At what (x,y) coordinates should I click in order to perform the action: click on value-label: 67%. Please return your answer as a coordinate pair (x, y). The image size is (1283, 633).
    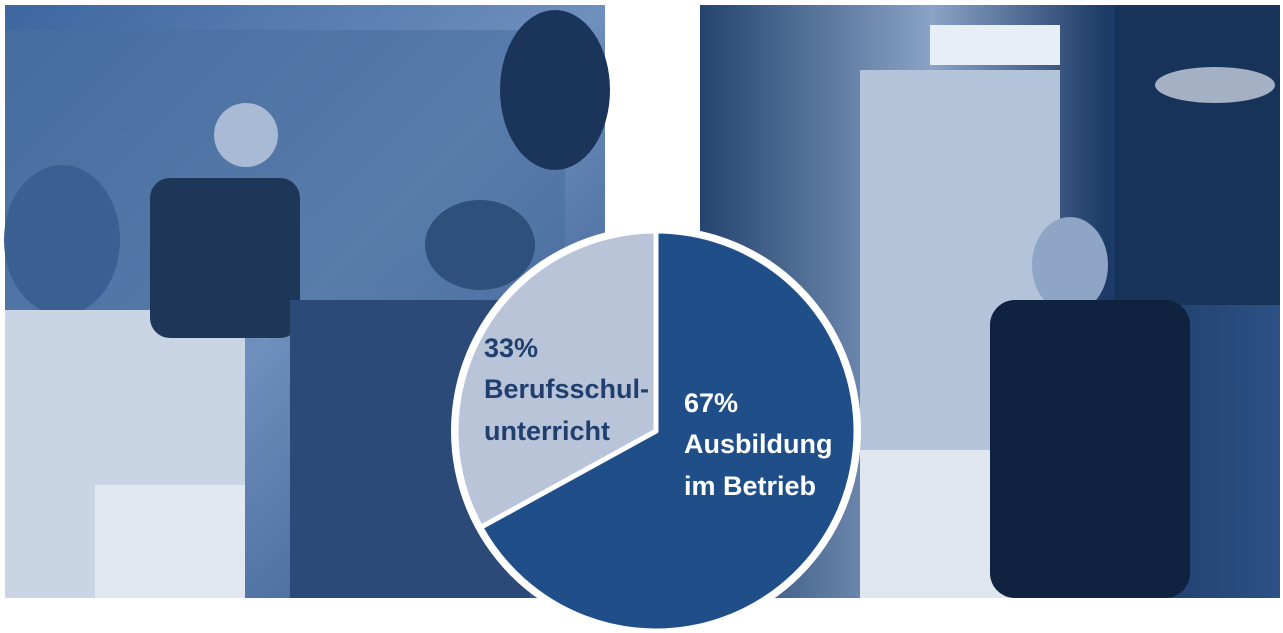
    Looking at the image, I should click on (711, 403).